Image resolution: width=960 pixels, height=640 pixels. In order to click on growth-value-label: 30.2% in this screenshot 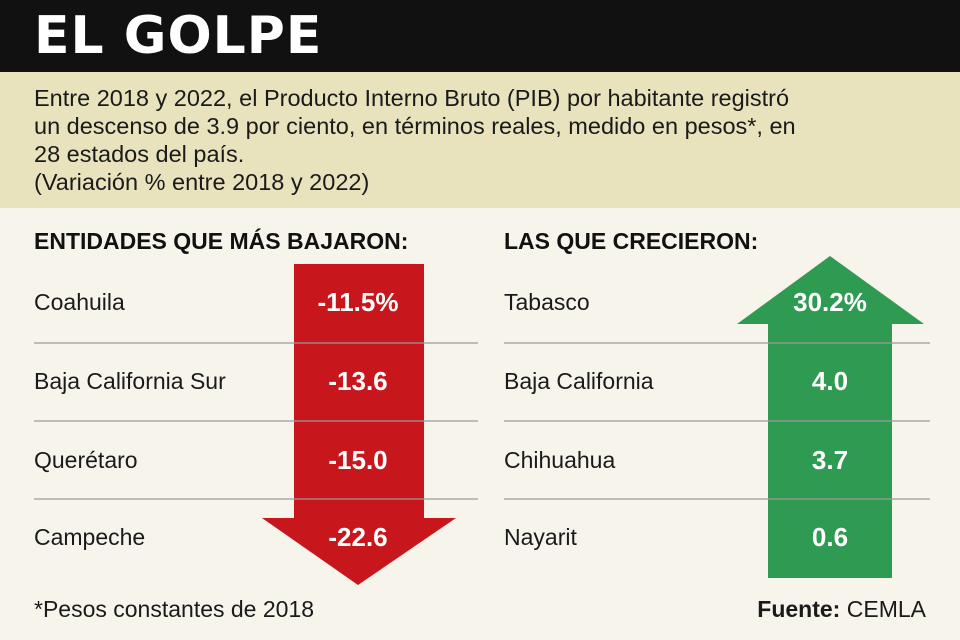, I will do `click(830, 302)`.